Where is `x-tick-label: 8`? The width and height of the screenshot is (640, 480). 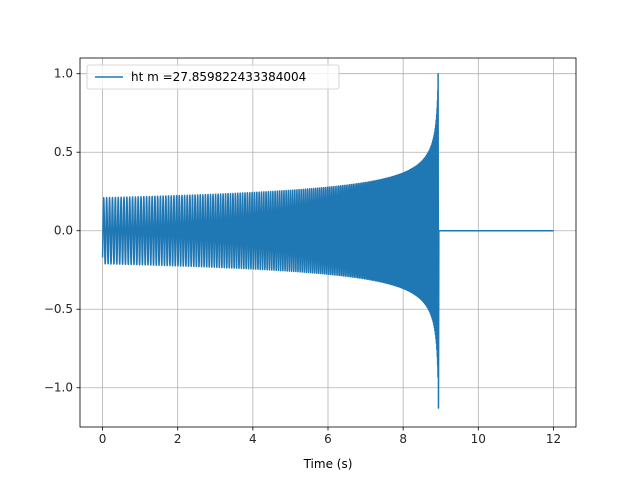
x-tick-label: 8 is located at coordinates (403, 439).